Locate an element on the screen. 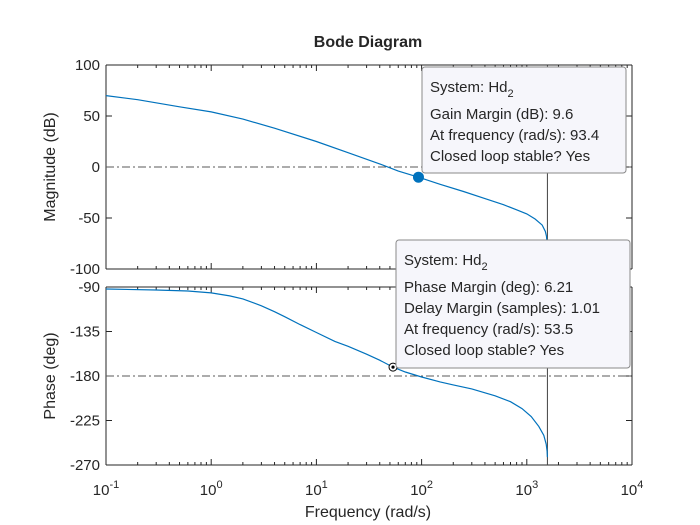 The height and width of the screenshot is (525, 700). x-tick-label: 10² is located at coordinates (421, 489).